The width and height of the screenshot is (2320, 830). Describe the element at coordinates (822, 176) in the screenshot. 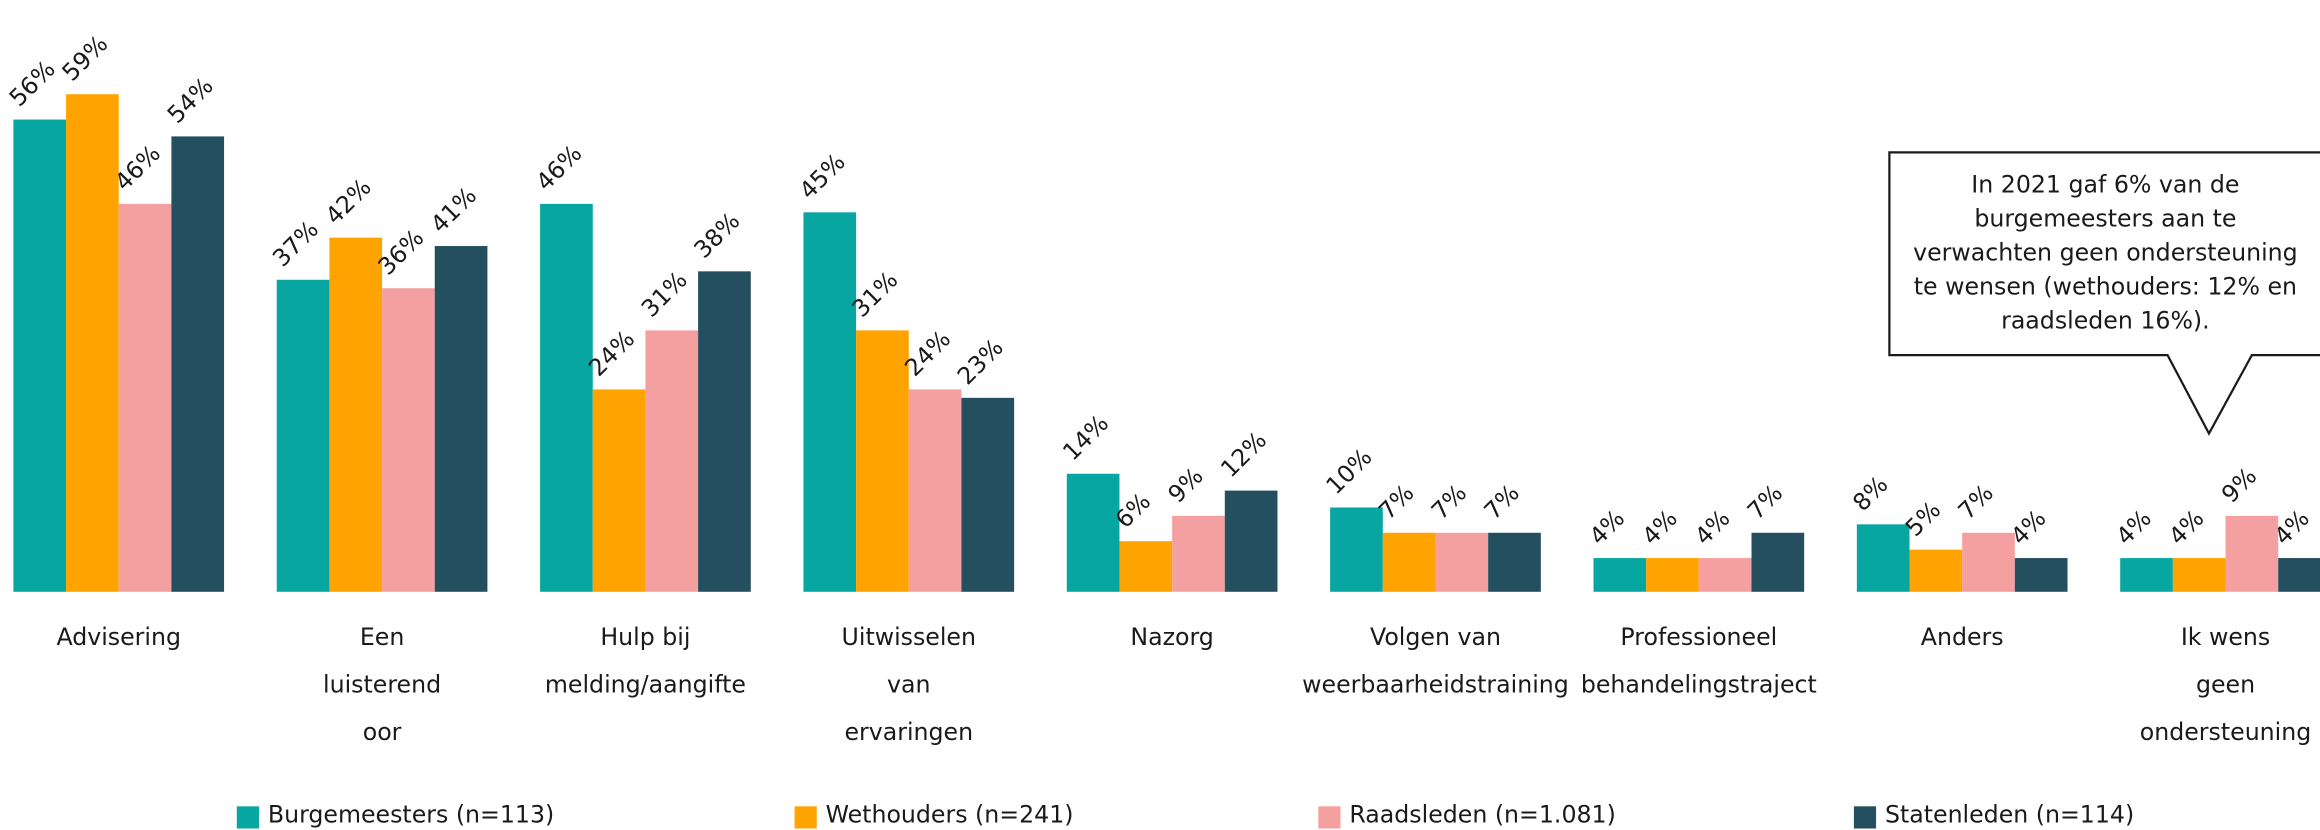

I see `data-label: 45%` at that location.